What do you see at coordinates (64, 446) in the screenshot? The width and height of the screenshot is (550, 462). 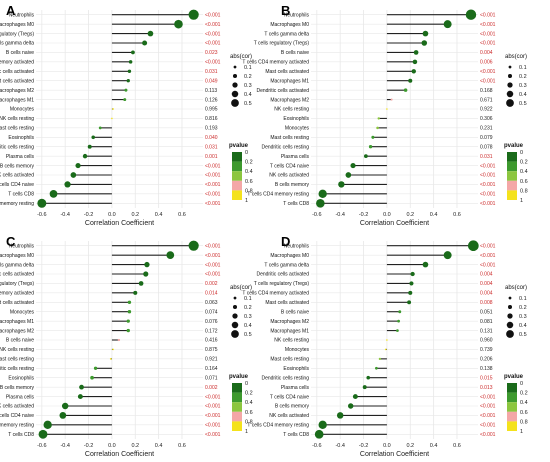 I see `x-tick-label: -0.4` at bounding box center [64, 446].